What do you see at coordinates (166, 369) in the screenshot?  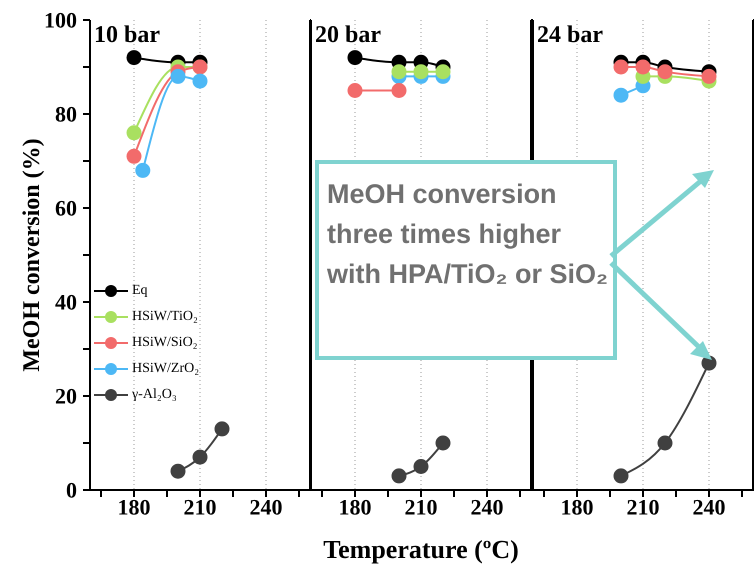 I see `legend-label: HSiW/ZrO₂` at bounding box center [166, 369].